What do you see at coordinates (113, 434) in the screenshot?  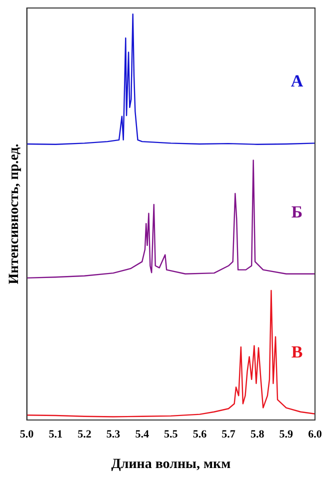 I see `x-tick-label: 5.3` at bounding box center [113, 434].